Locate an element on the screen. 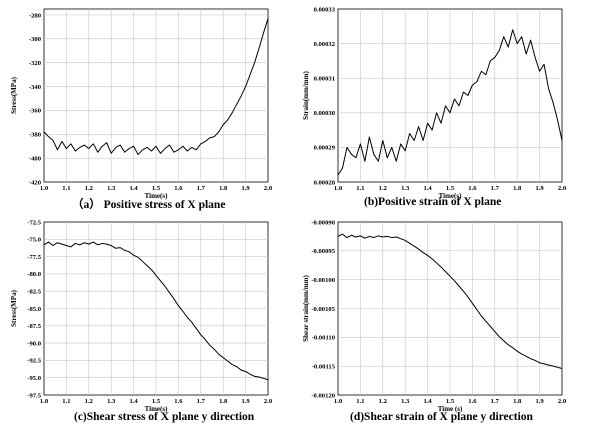 The image size is (600, 448). y-tick-label: 0.00031 is located at coordinates (324, 79).